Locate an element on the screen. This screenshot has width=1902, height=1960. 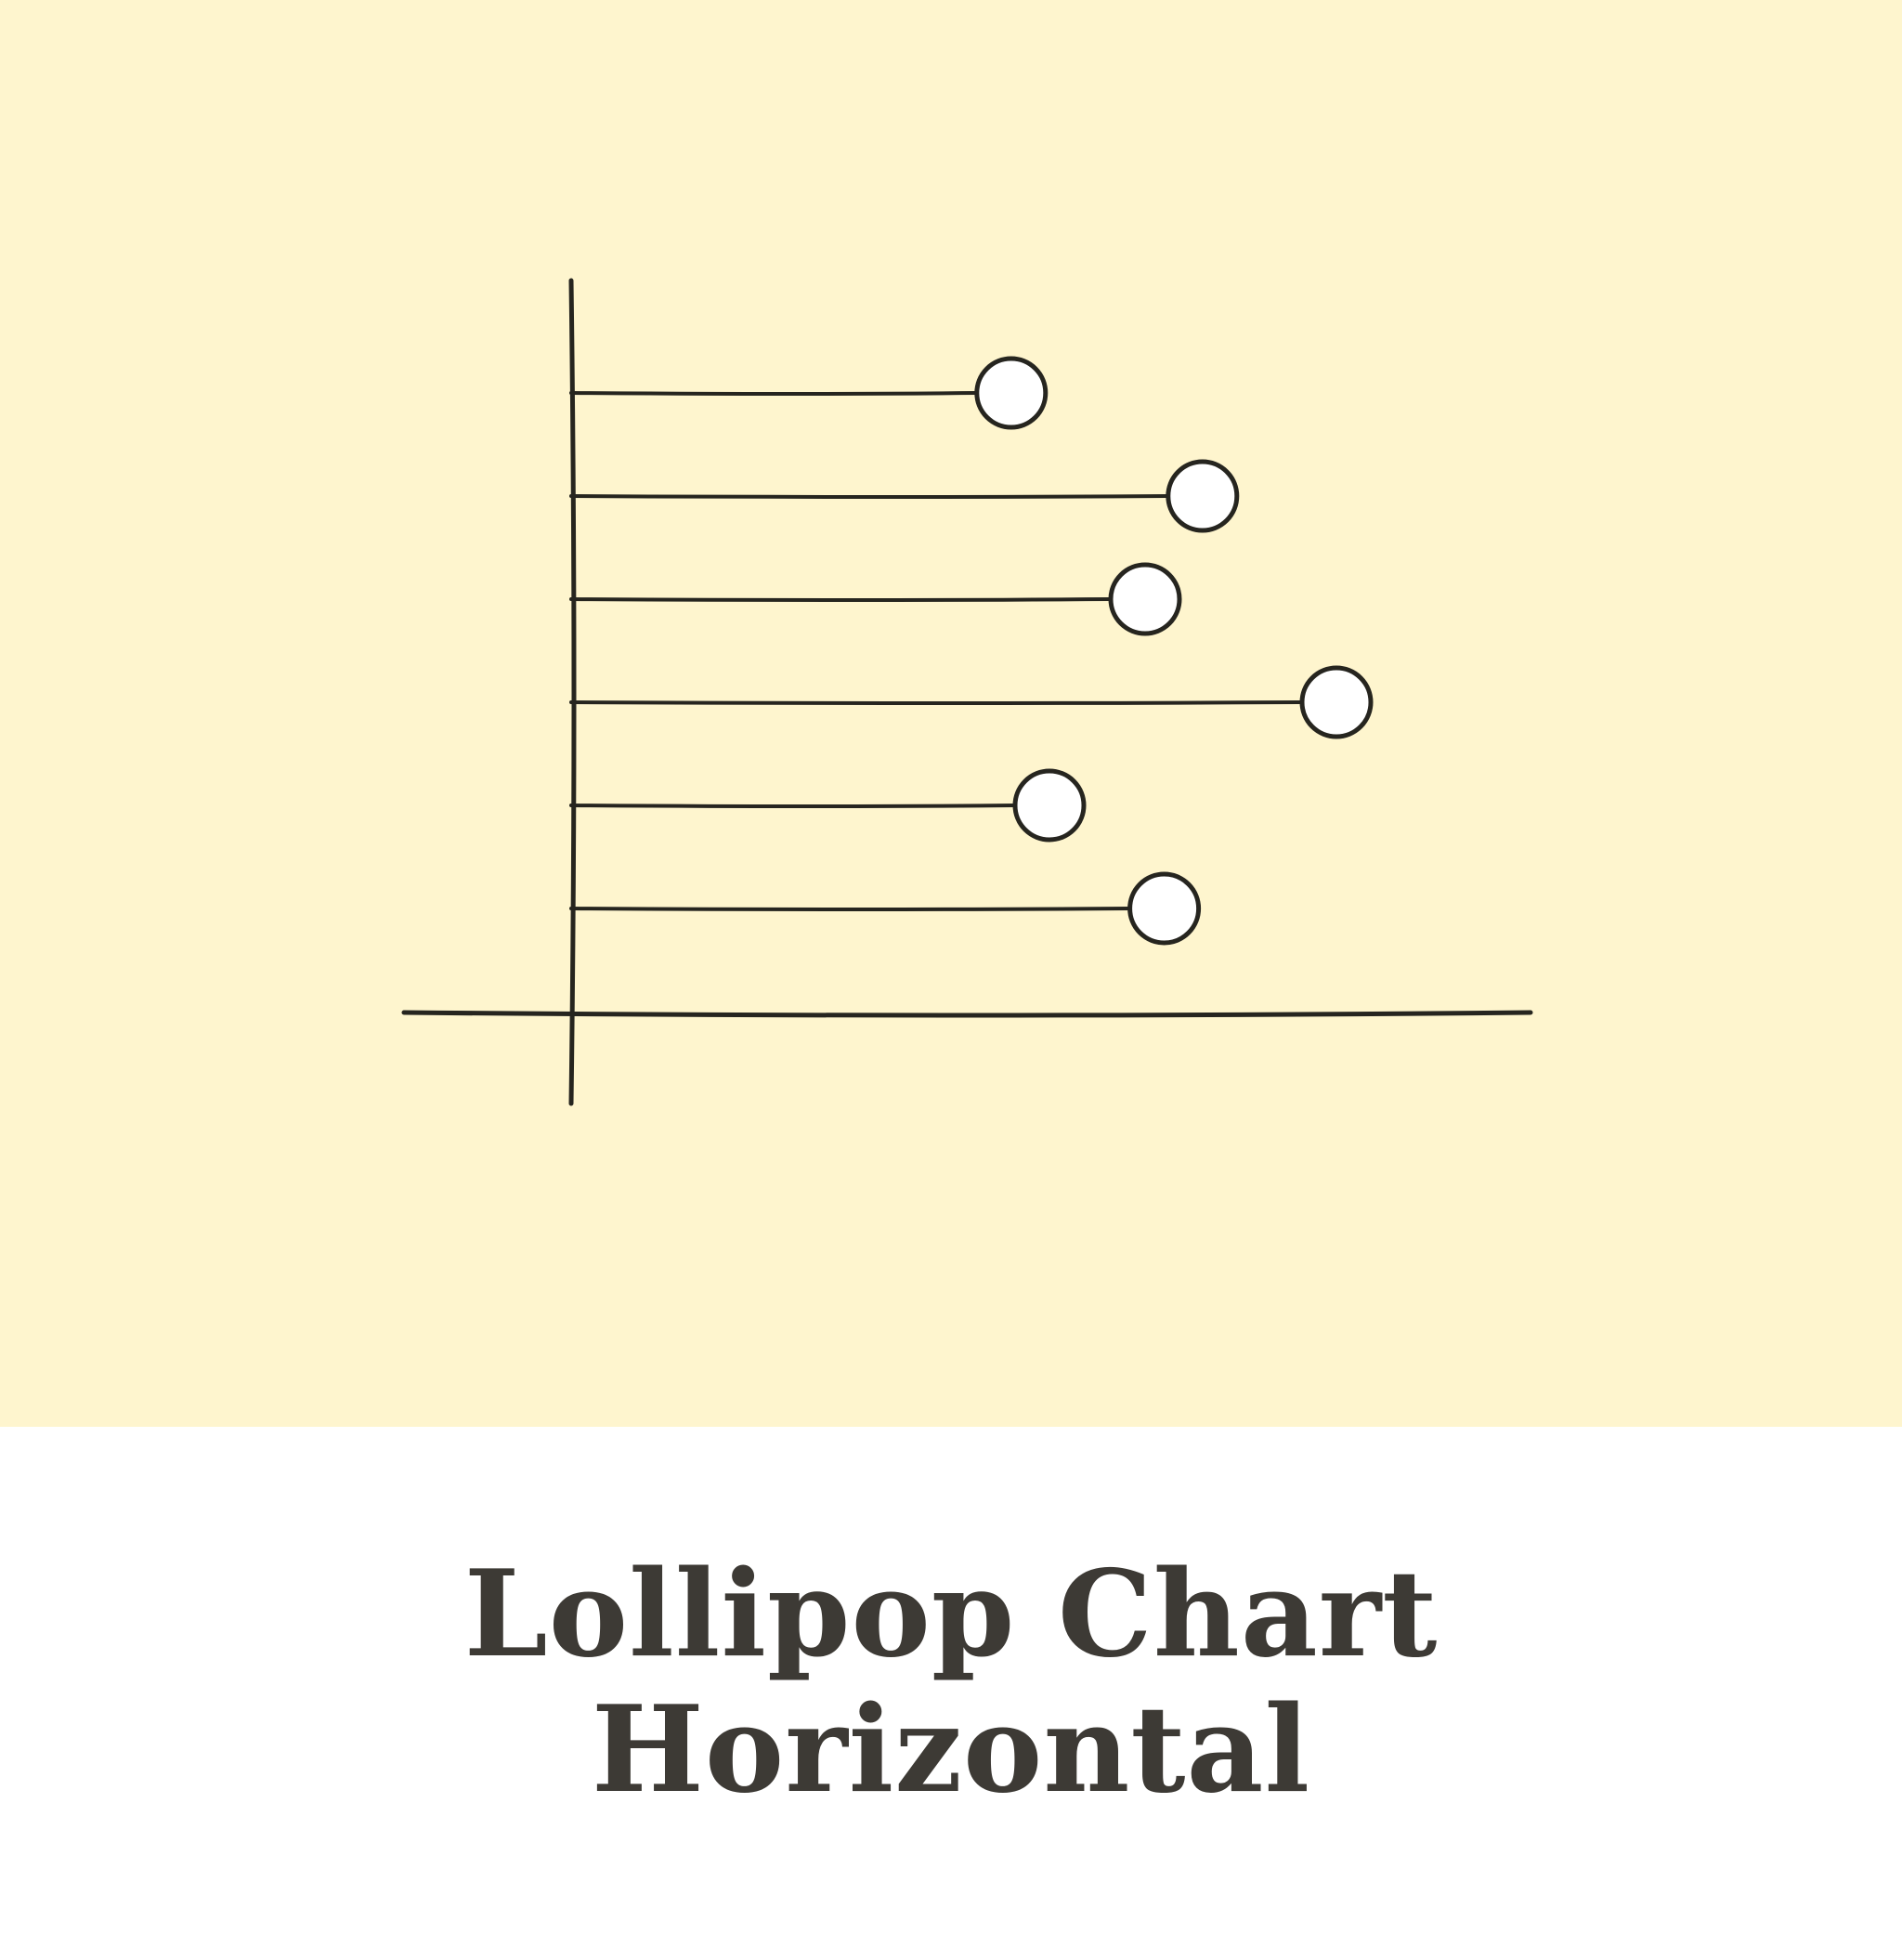
caption-title-line-1: Lollipop Chart is located at coordinates (951, 1614).